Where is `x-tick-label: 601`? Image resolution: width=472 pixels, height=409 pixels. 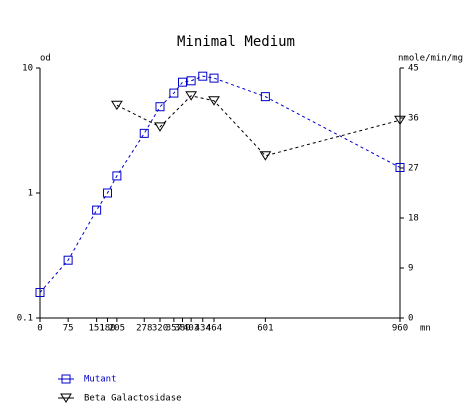 x-tick-label: 601 is located at coordinates (265, 329).